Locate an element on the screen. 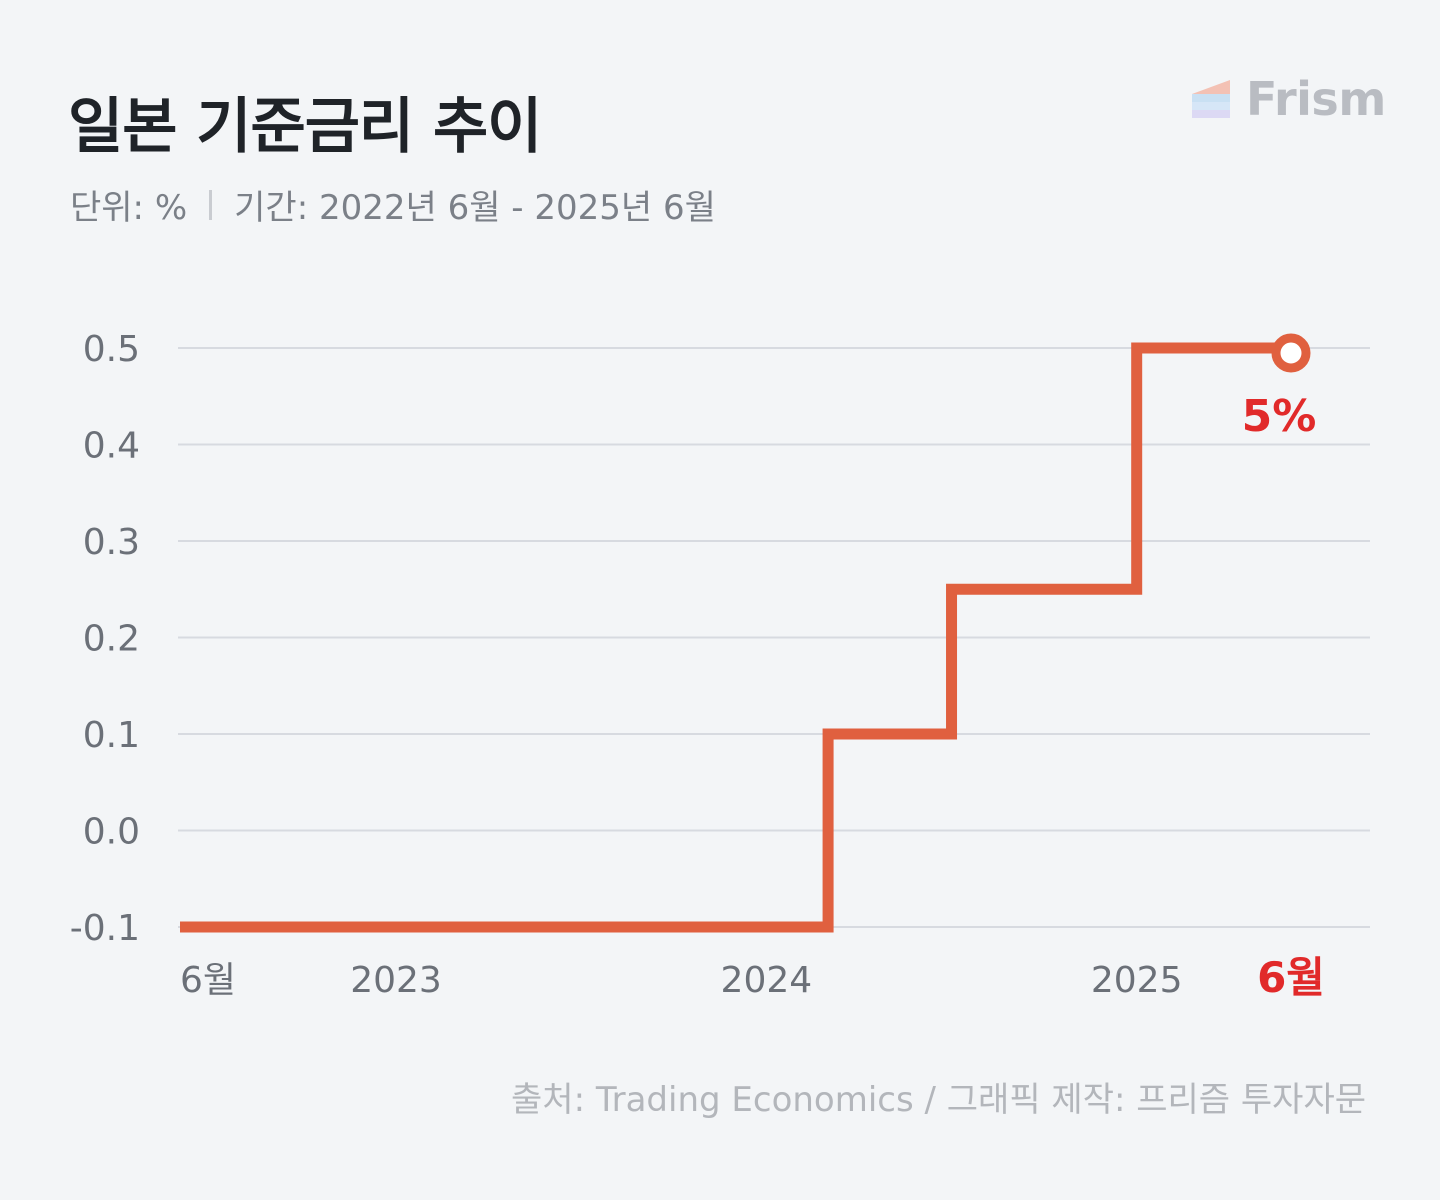 The width and height of the screenshot is (1440, 1200). y-tick-label: 0.1 is located at coordinates (111, 735).